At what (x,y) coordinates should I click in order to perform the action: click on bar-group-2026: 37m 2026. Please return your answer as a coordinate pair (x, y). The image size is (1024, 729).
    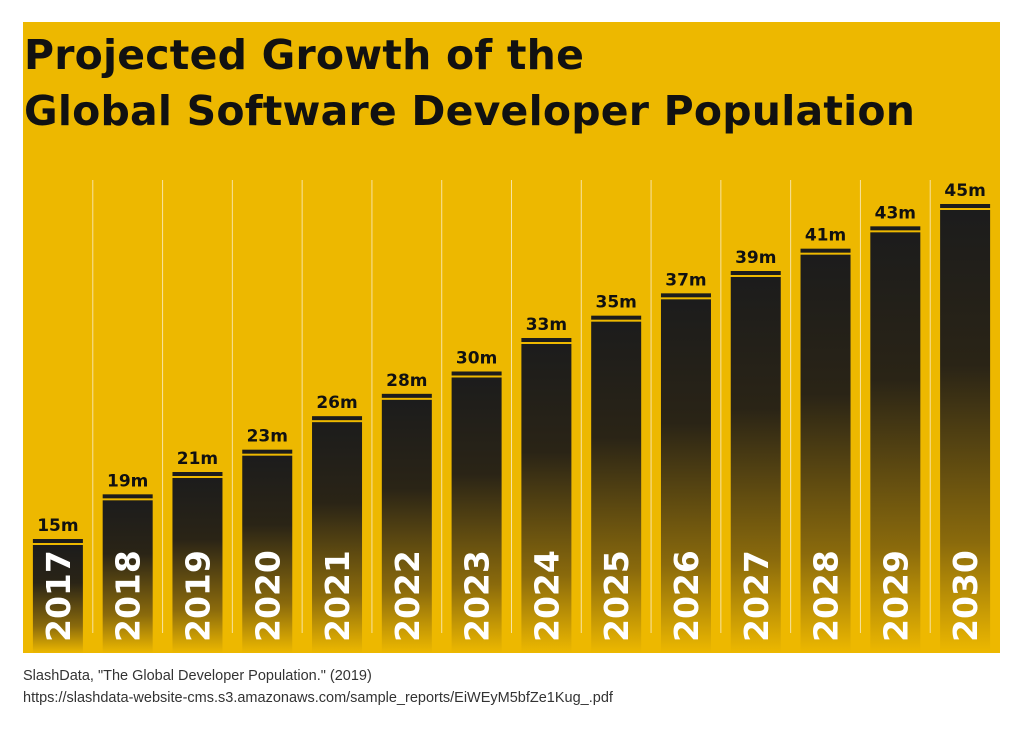
    Looking at the image, I should click on (685, 461).